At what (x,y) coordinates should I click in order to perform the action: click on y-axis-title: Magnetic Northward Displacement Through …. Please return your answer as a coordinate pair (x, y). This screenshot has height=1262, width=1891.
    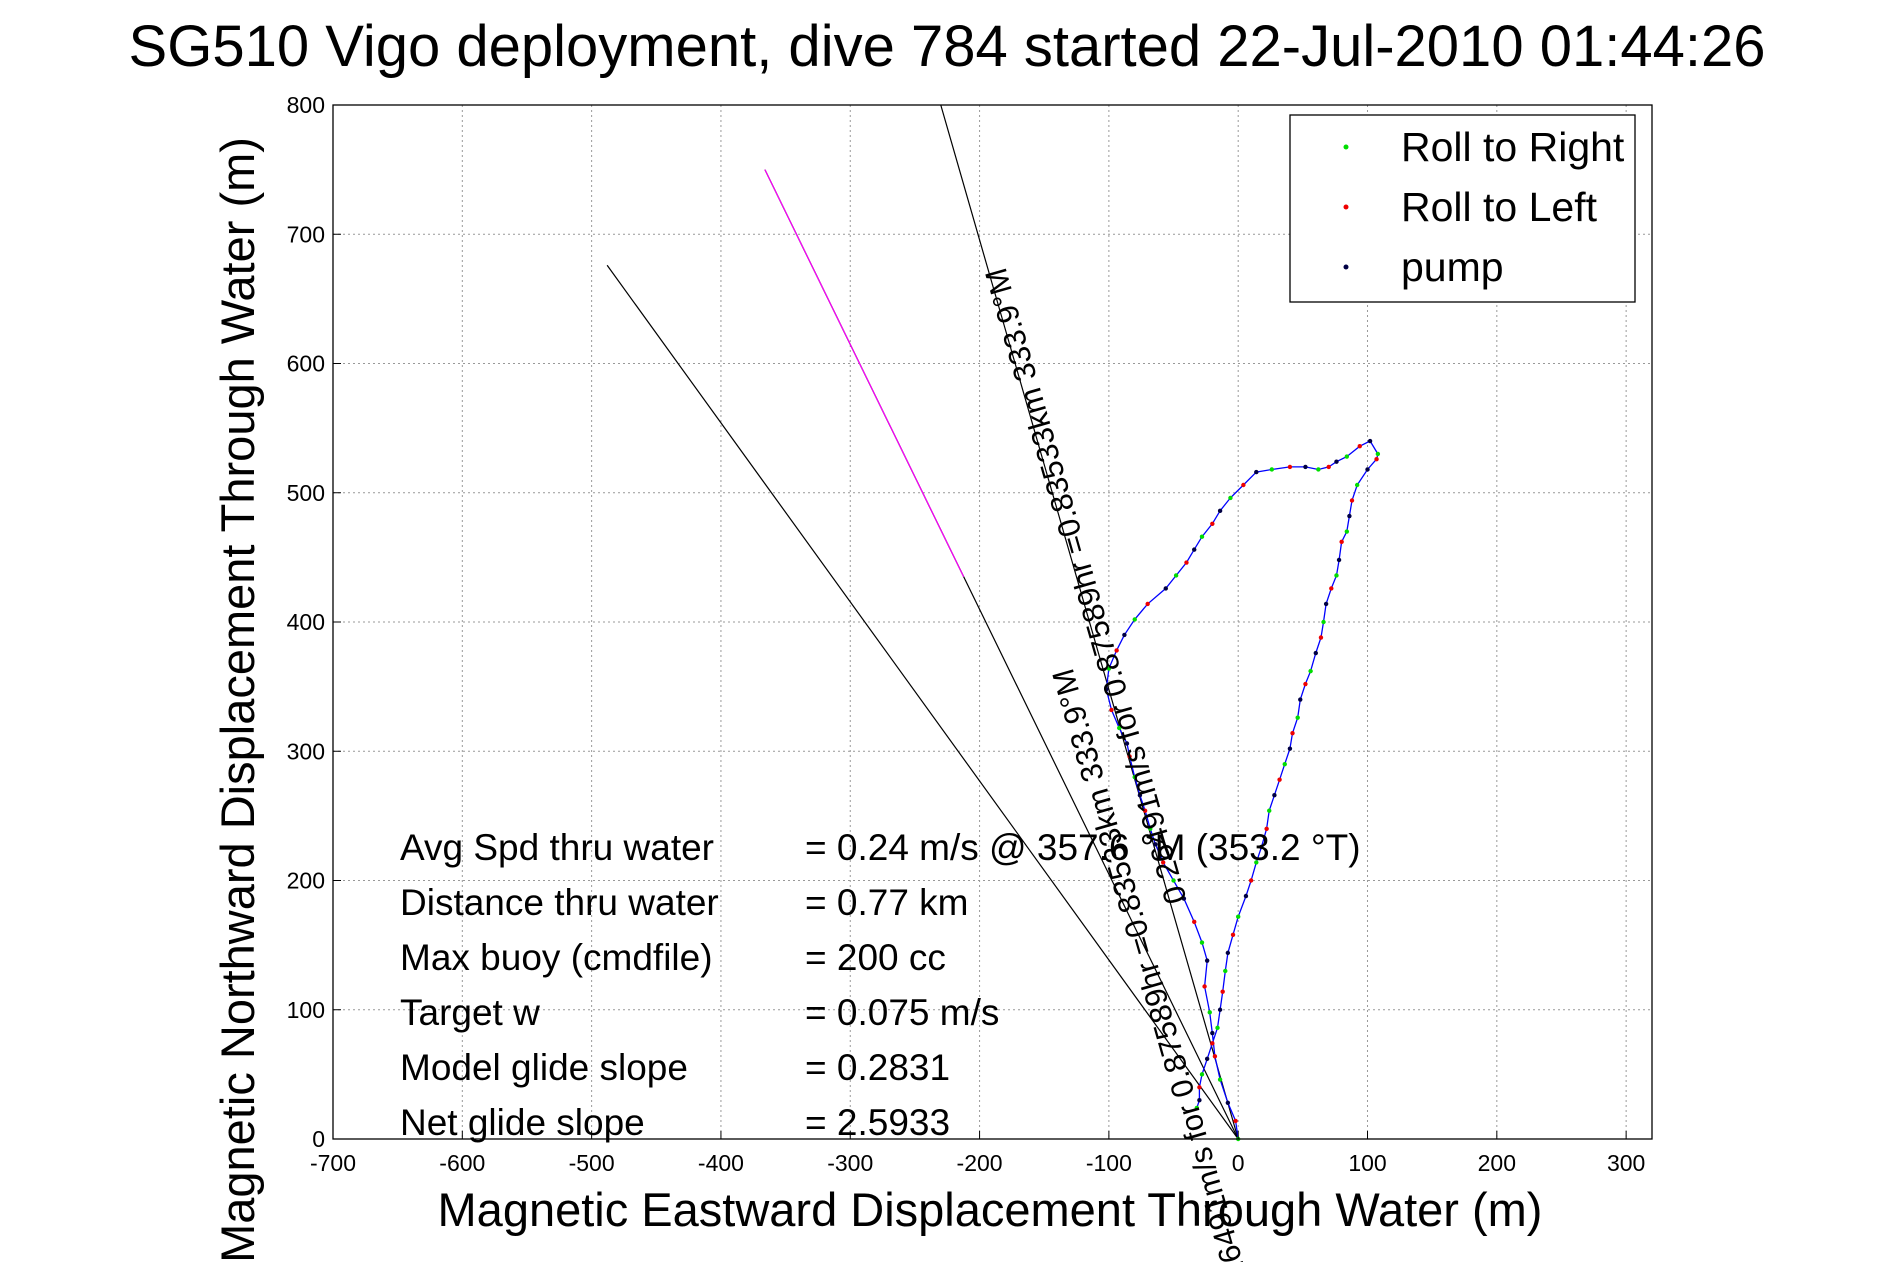
    Looking at the image, I should click on (237, 699).